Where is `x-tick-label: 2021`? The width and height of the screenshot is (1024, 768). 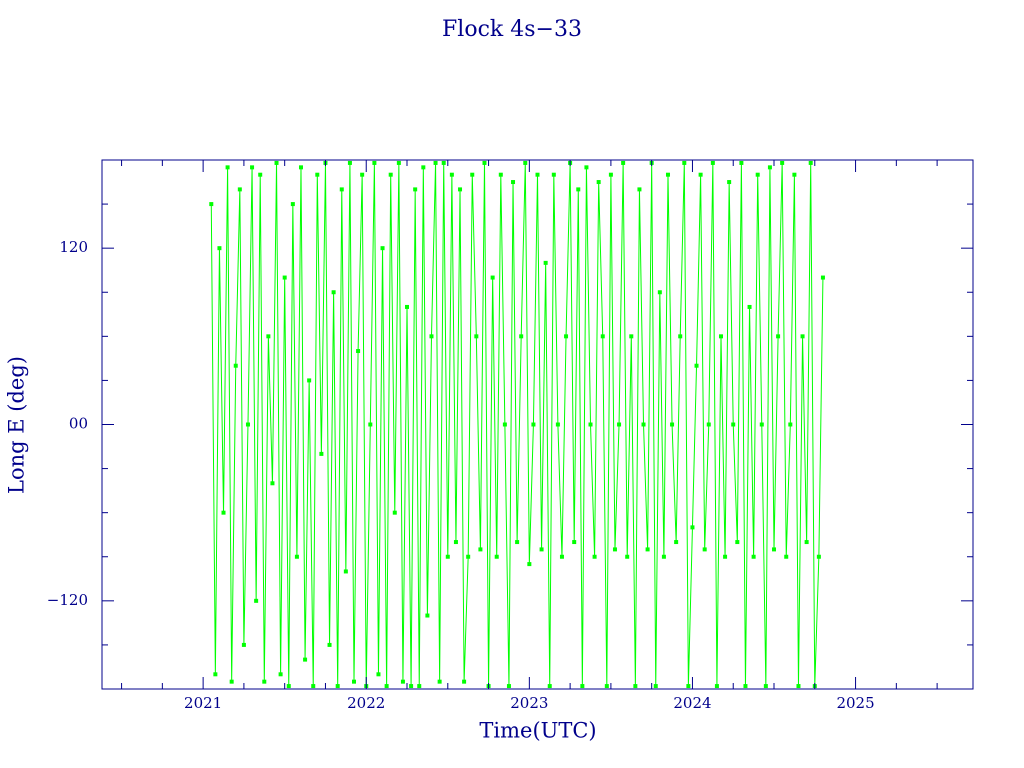 x-tick-label: 2021 is located at coordinates (203, 703).